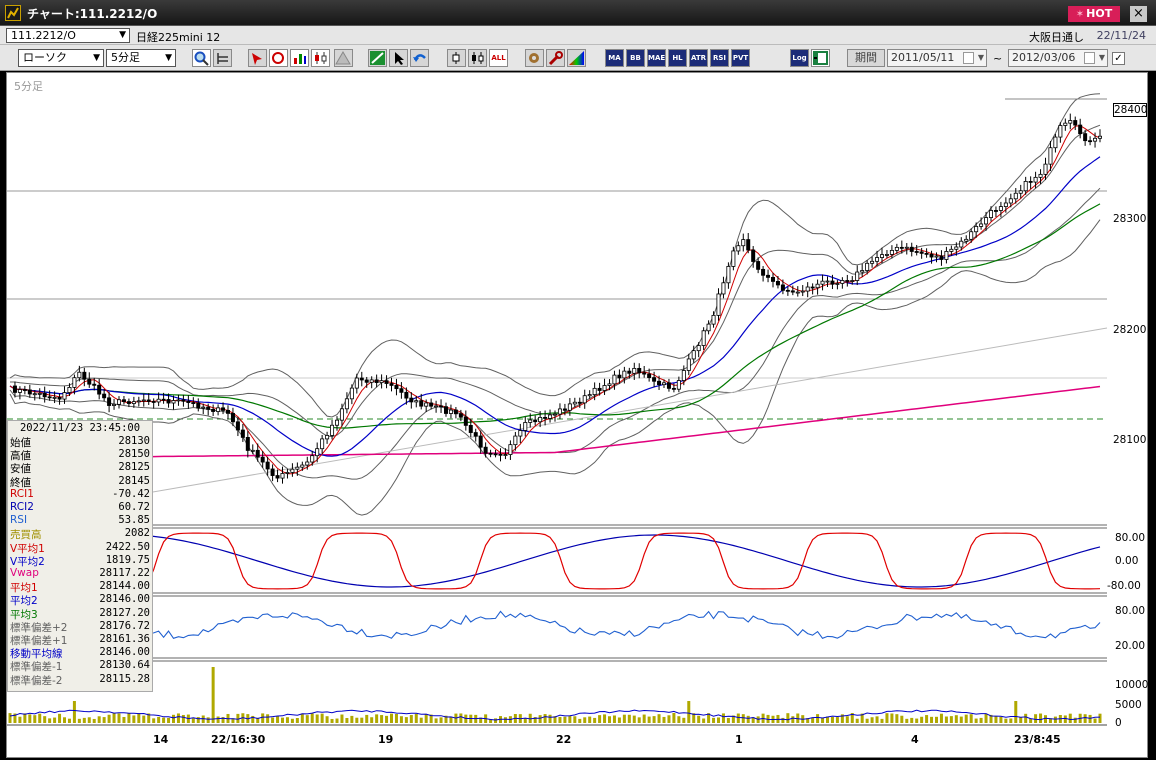  I want to click on wrench-icon, so click(555, 58).